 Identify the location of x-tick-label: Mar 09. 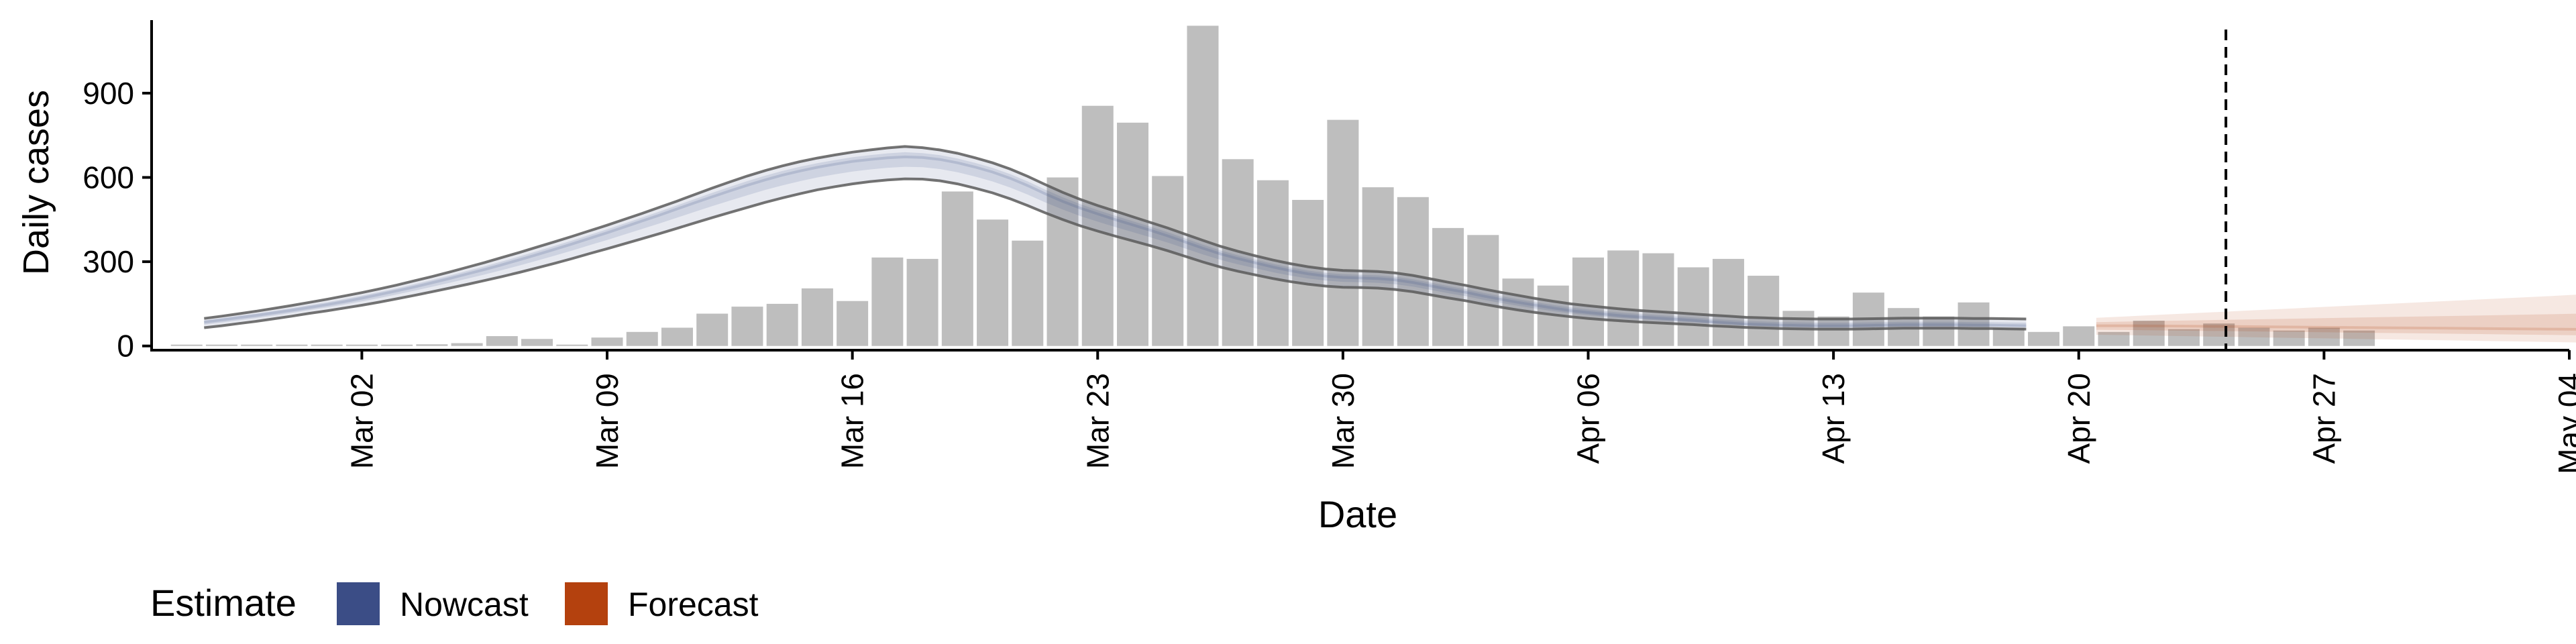
(607, 421).